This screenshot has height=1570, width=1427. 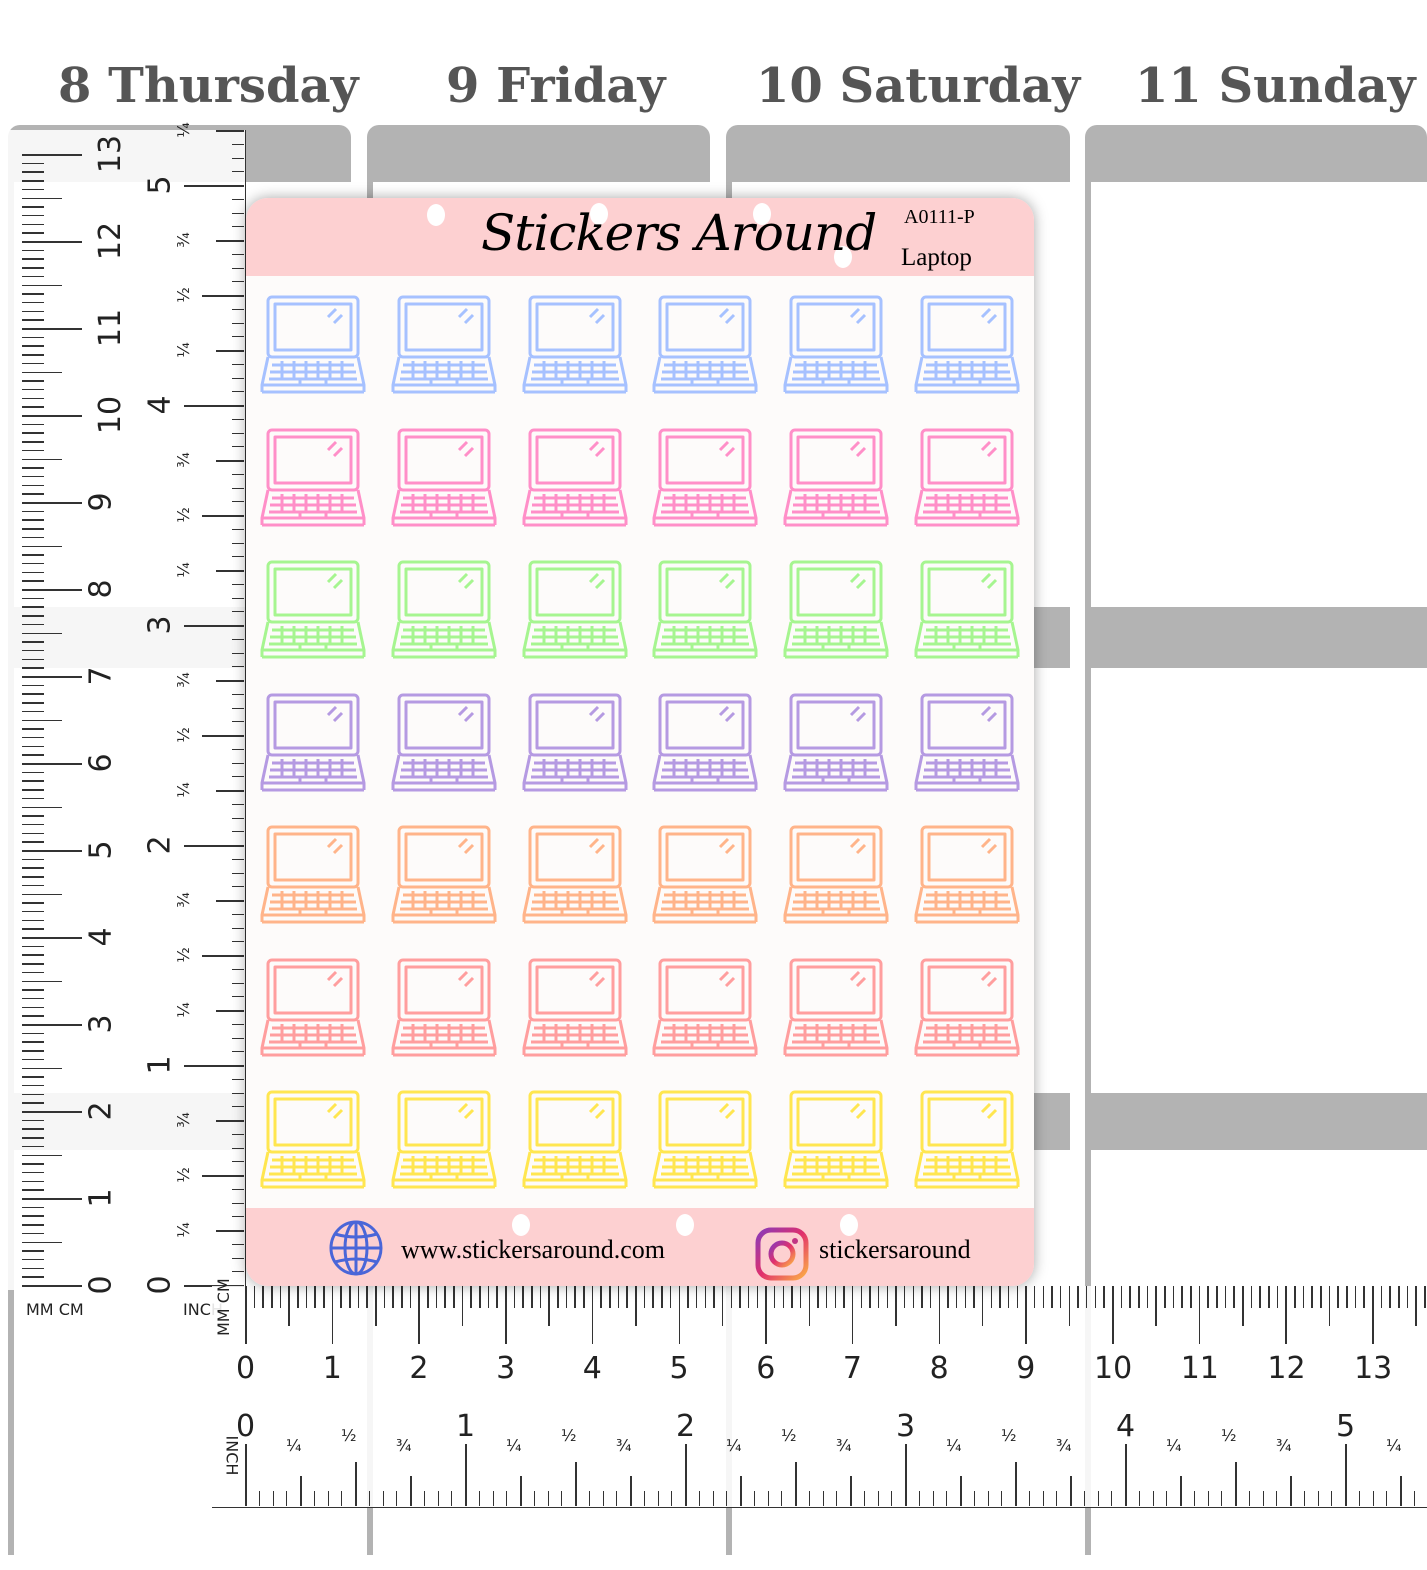 I want to click on inch-label: 3, so click(x=160, y=625).